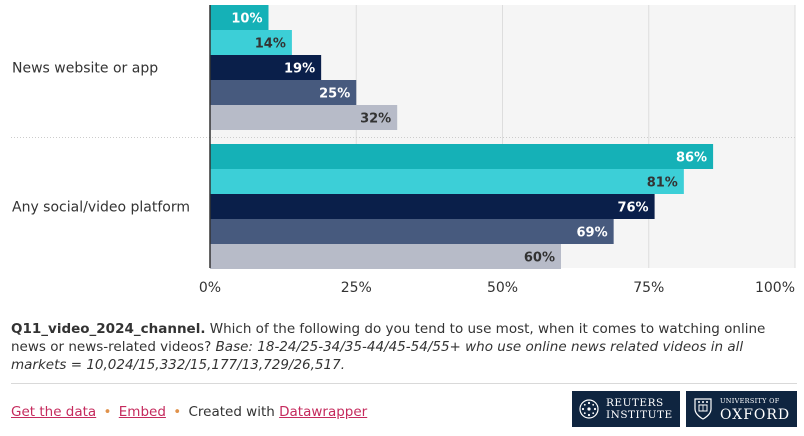 This screenshot has height=436, width=804. What do you see at coordinates (632, 208) in the screenshot?
I see `bar-value-label: 76%` at bounding box center [632, 208].